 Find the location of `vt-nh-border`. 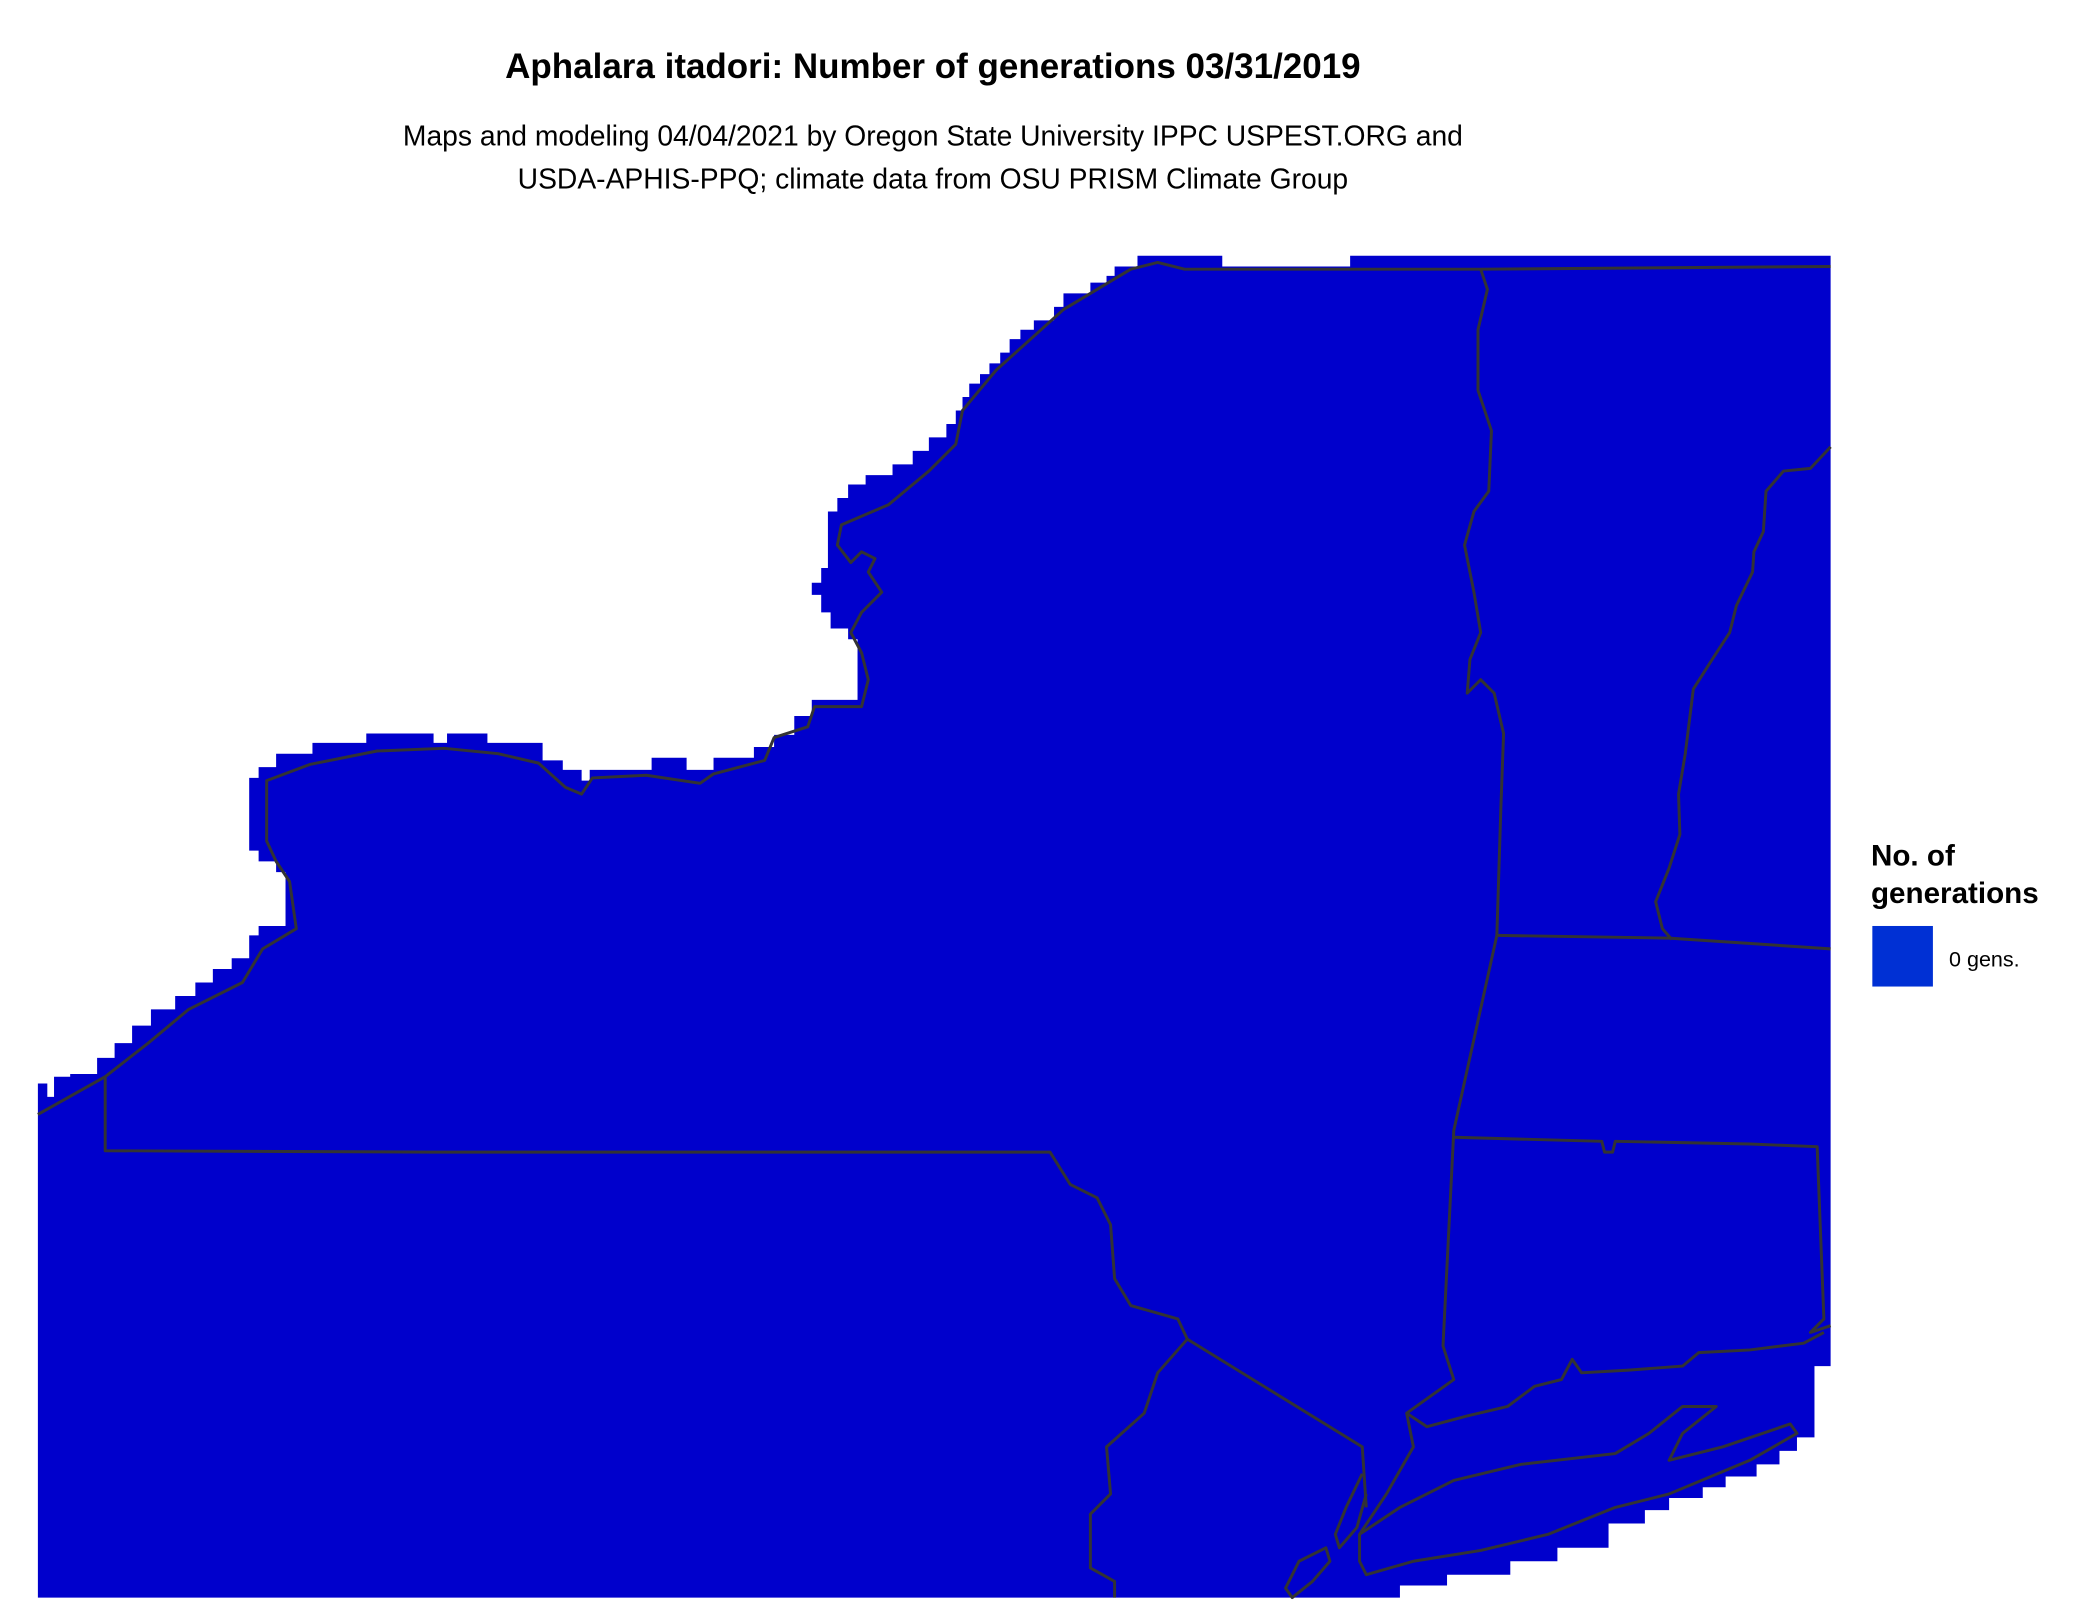

vt-nh-border is located at coordinates (1743, 693).